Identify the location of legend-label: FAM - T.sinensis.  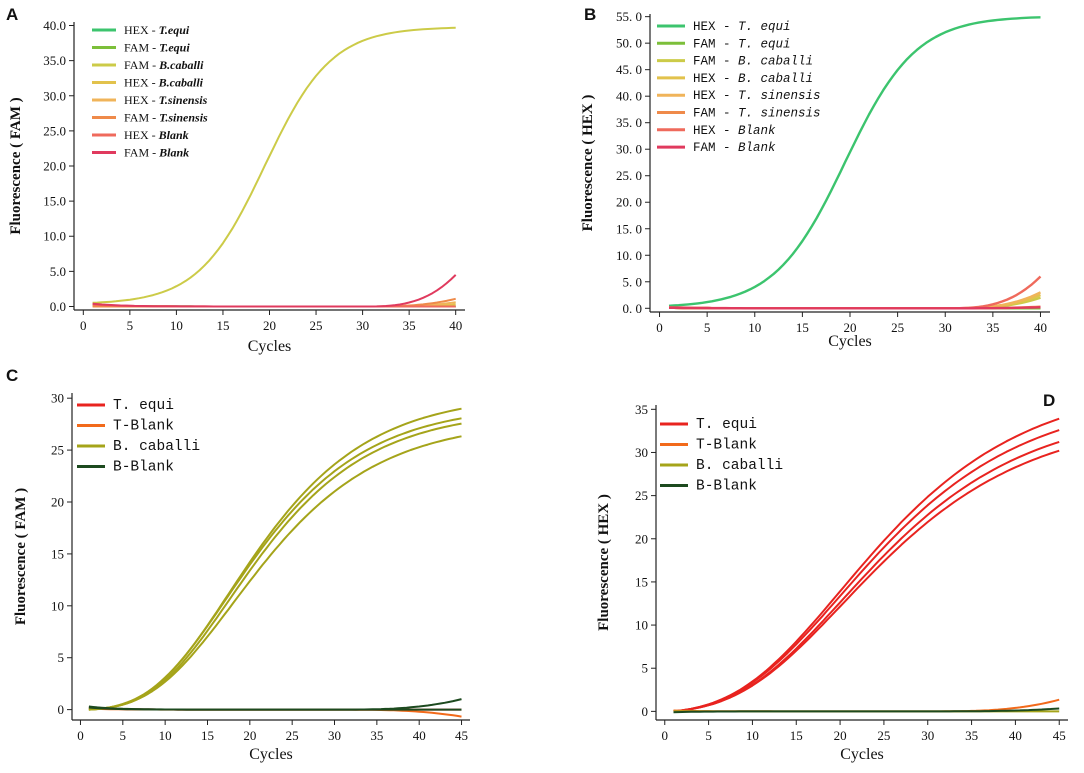
(166, 118).